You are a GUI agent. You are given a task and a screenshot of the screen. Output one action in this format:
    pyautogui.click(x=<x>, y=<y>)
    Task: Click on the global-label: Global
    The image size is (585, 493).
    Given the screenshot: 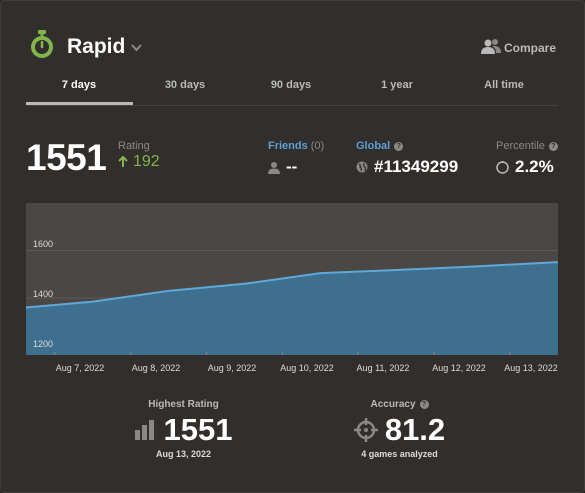 What is the action you would take?
    pyautogui.click(x=373, y=146)
    